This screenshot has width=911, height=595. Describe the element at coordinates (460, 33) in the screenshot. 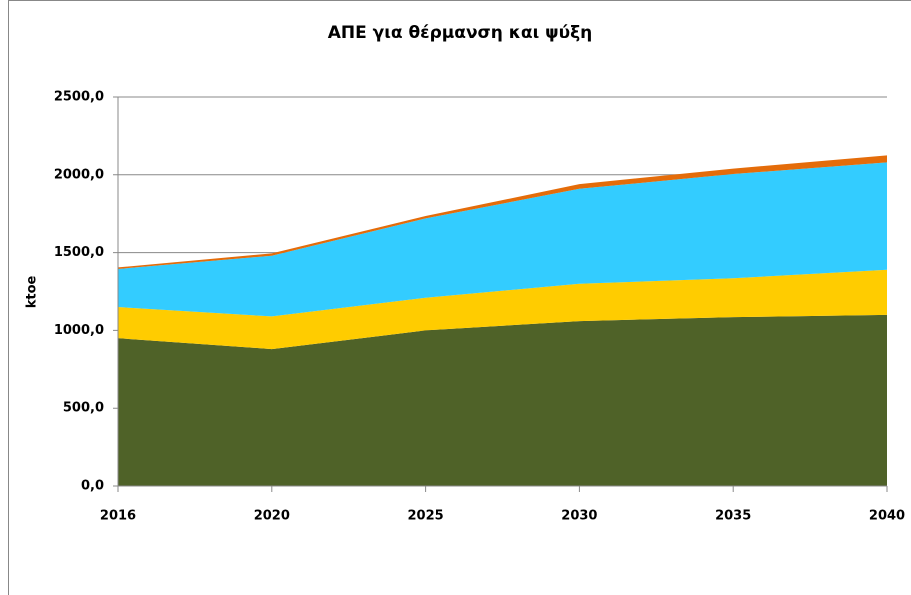

I see `chart-title: ΑΠΕ για θέρμανση και ψύξη` at that location.